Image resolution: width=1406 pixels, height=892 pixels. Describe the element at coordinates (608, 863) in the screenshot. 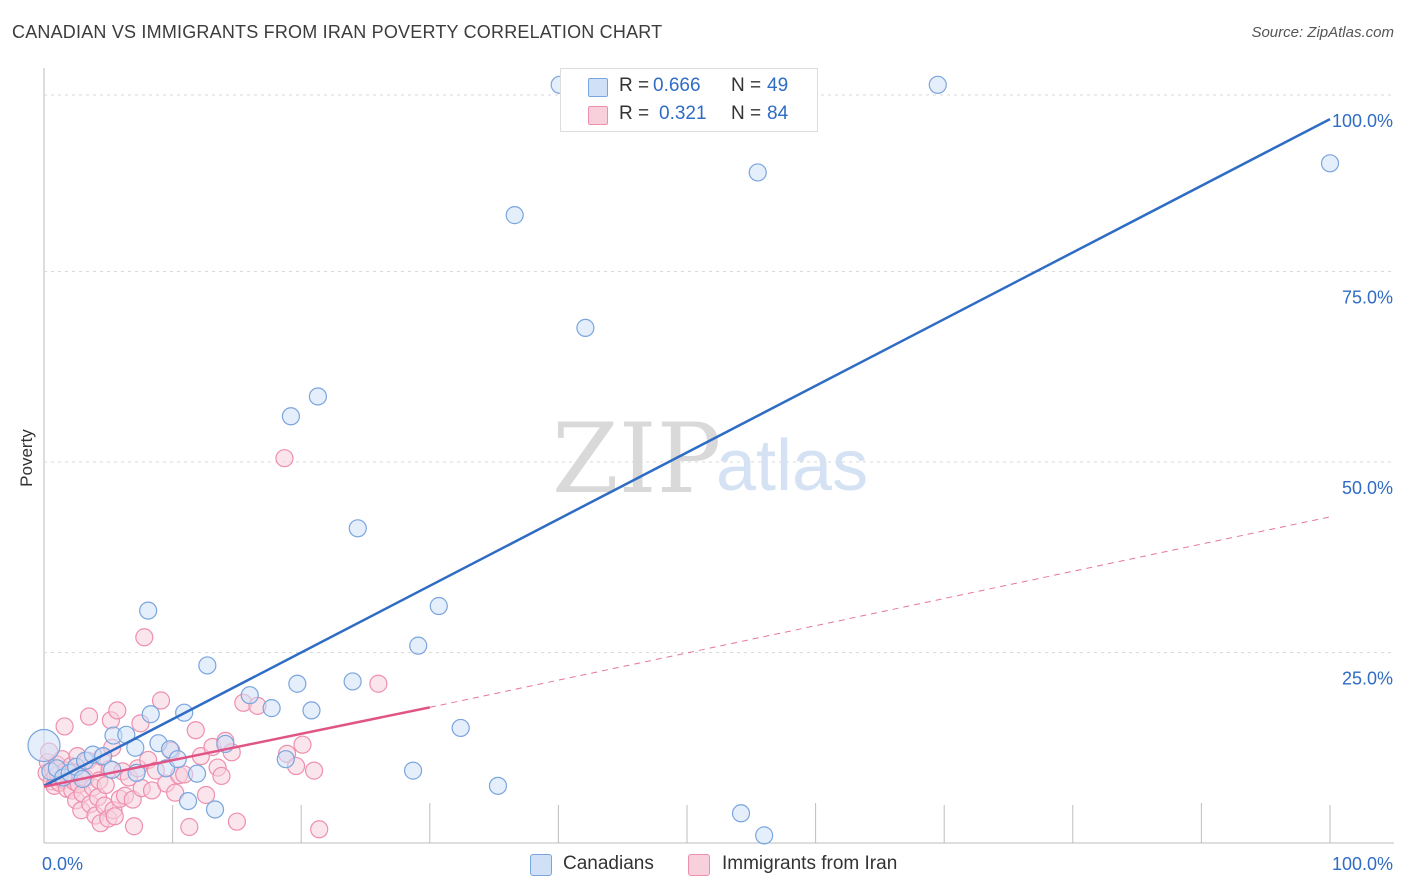

I see `legend-label-canadians: Canadians` at that location.